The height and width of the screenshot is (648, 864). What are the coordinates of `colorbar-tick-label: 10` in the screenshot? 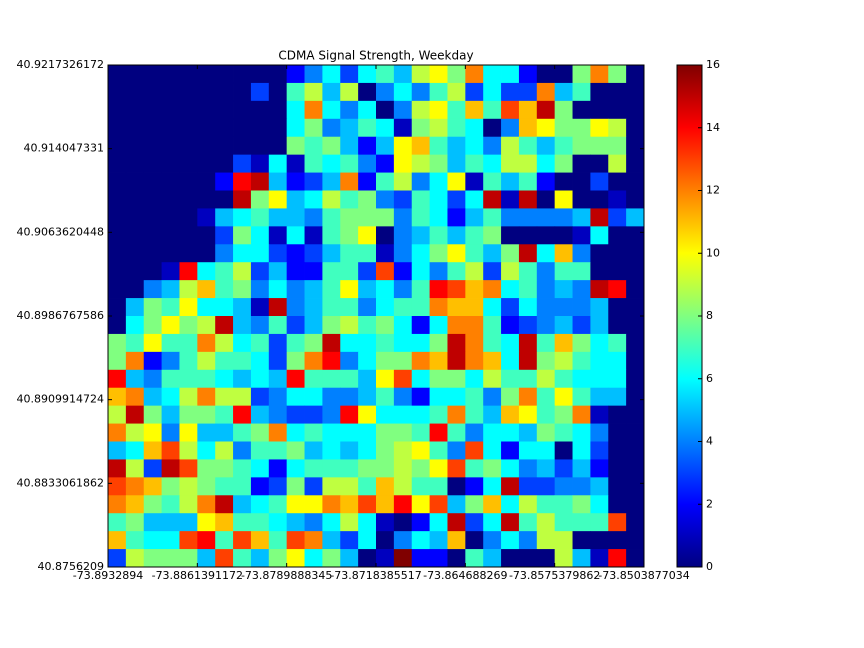 It's located at (713, 252).